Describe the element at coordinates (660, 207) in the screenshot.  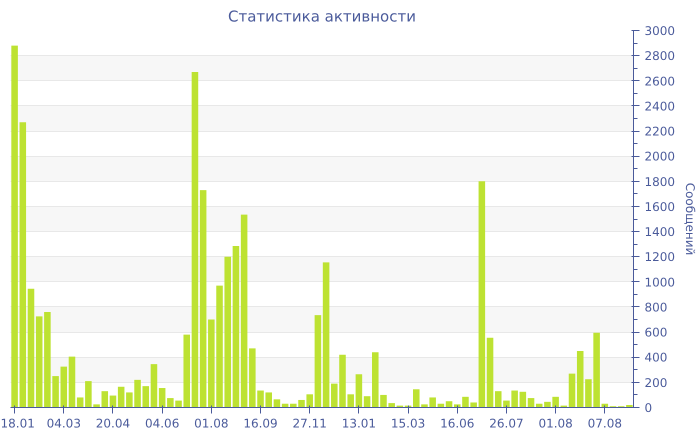
I see `y-tick-label: 1600` at that location.